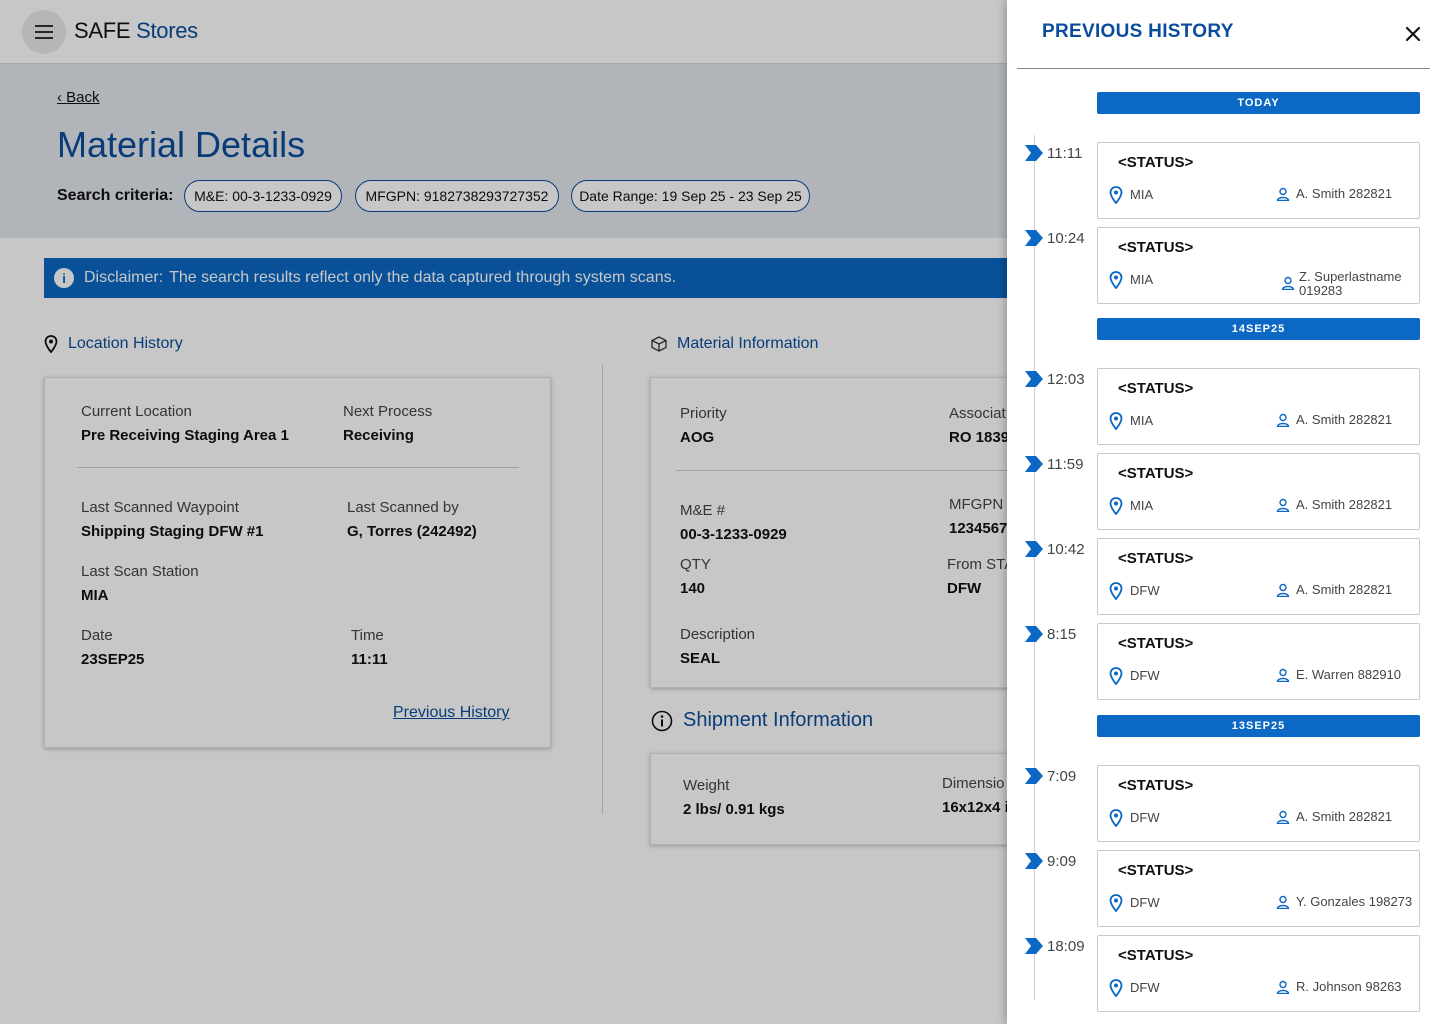 This screenshot has width=1440, height=1024. I want to click on package-icon, so click(659, 344).